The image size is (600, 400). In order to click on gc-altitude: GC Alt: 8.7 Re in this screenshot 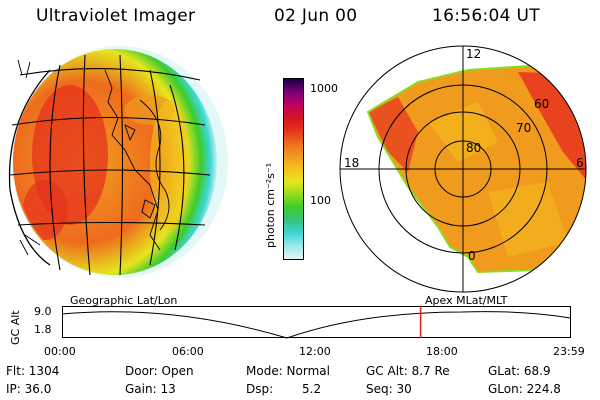, I will do `click(408, 371)`.